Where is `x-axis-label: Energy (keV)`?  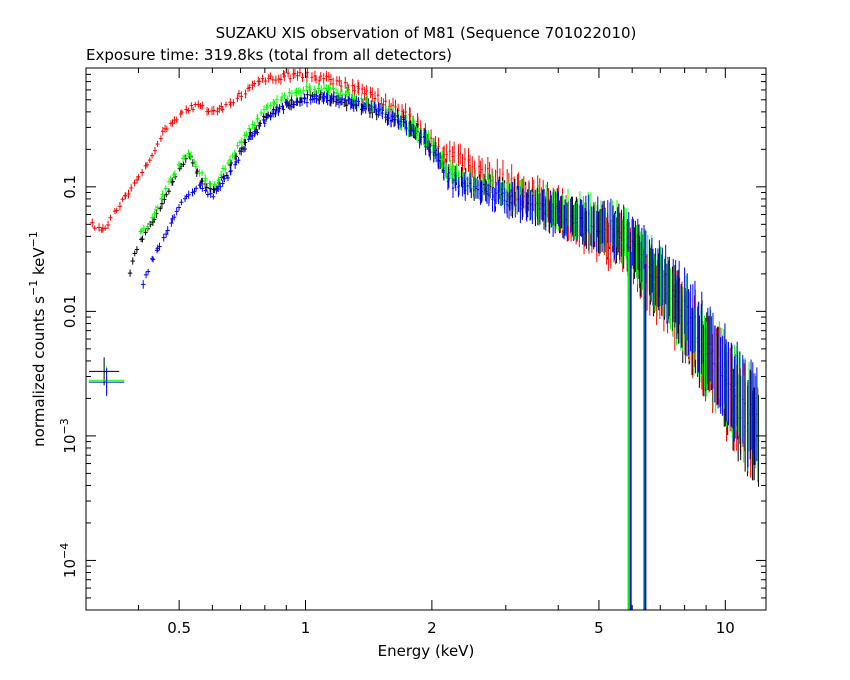 x-axis-label: Energy (keV) is located at coordinates (426, 651).